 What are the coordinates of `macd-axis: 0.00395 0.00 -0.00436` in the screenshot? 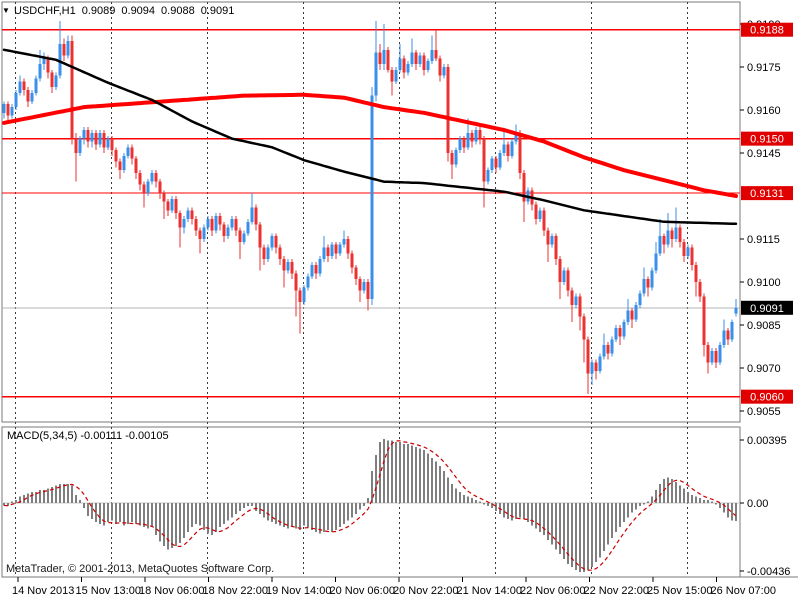 It's located at (765, 506).